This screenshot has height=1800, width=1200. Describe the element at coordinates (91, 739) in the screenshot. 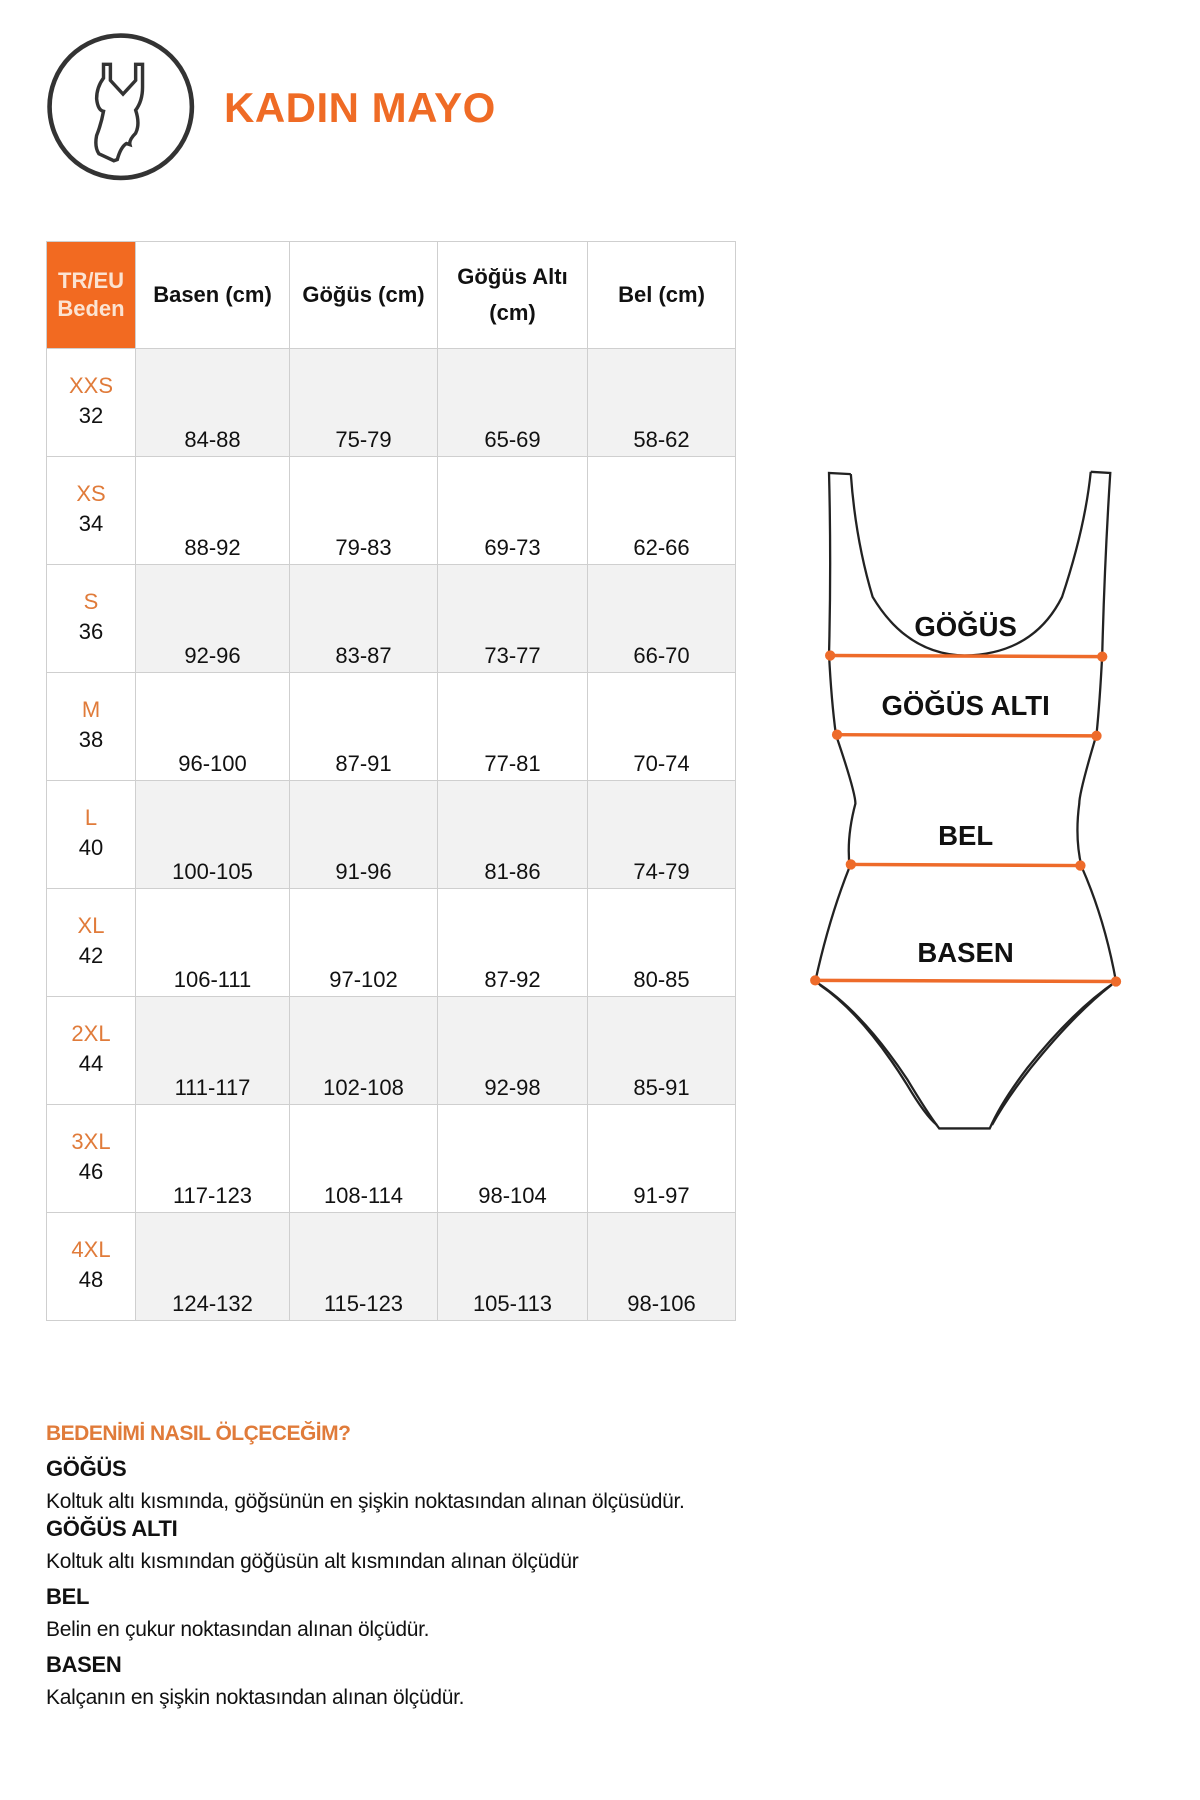

I see `size-number: 38` at that location.